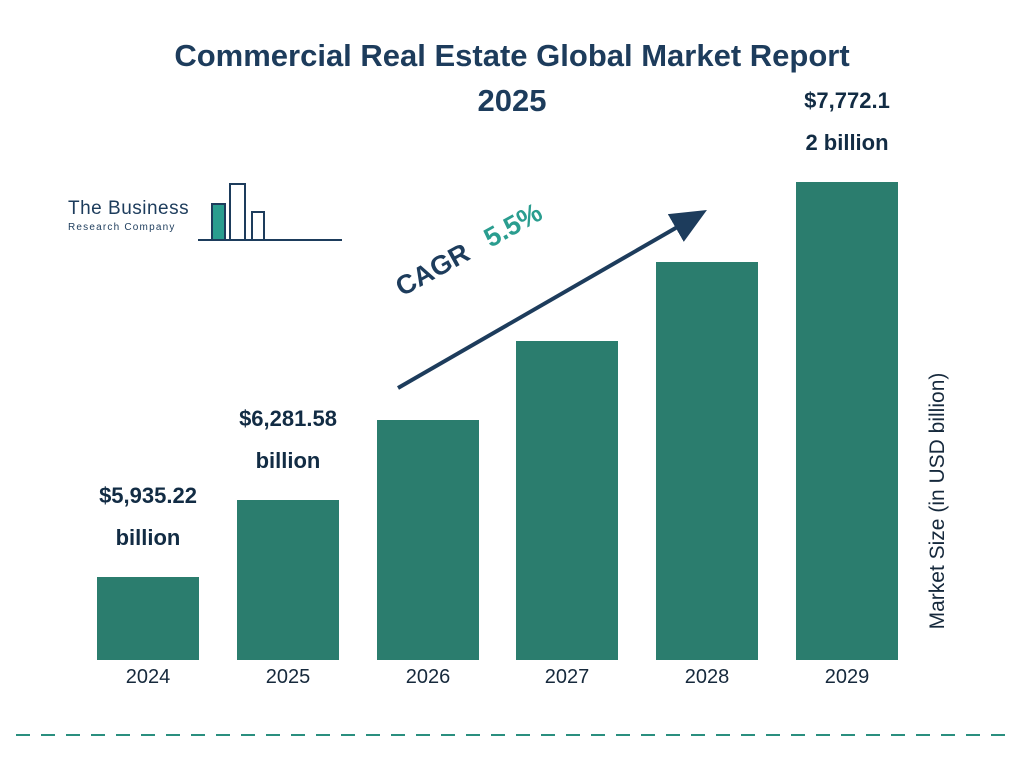 The width and height of the screenshot is (1024, 768). Describe the element at coordinates (707, 677) in the screenshot. I see `x-tick-2028: 2028` at that location.